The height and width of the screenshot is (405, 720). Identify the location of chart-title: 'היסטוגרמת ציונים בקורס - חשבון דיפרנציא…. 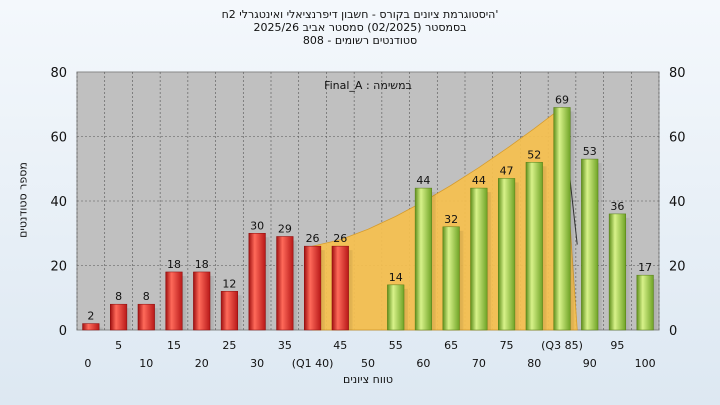
(360, 14).